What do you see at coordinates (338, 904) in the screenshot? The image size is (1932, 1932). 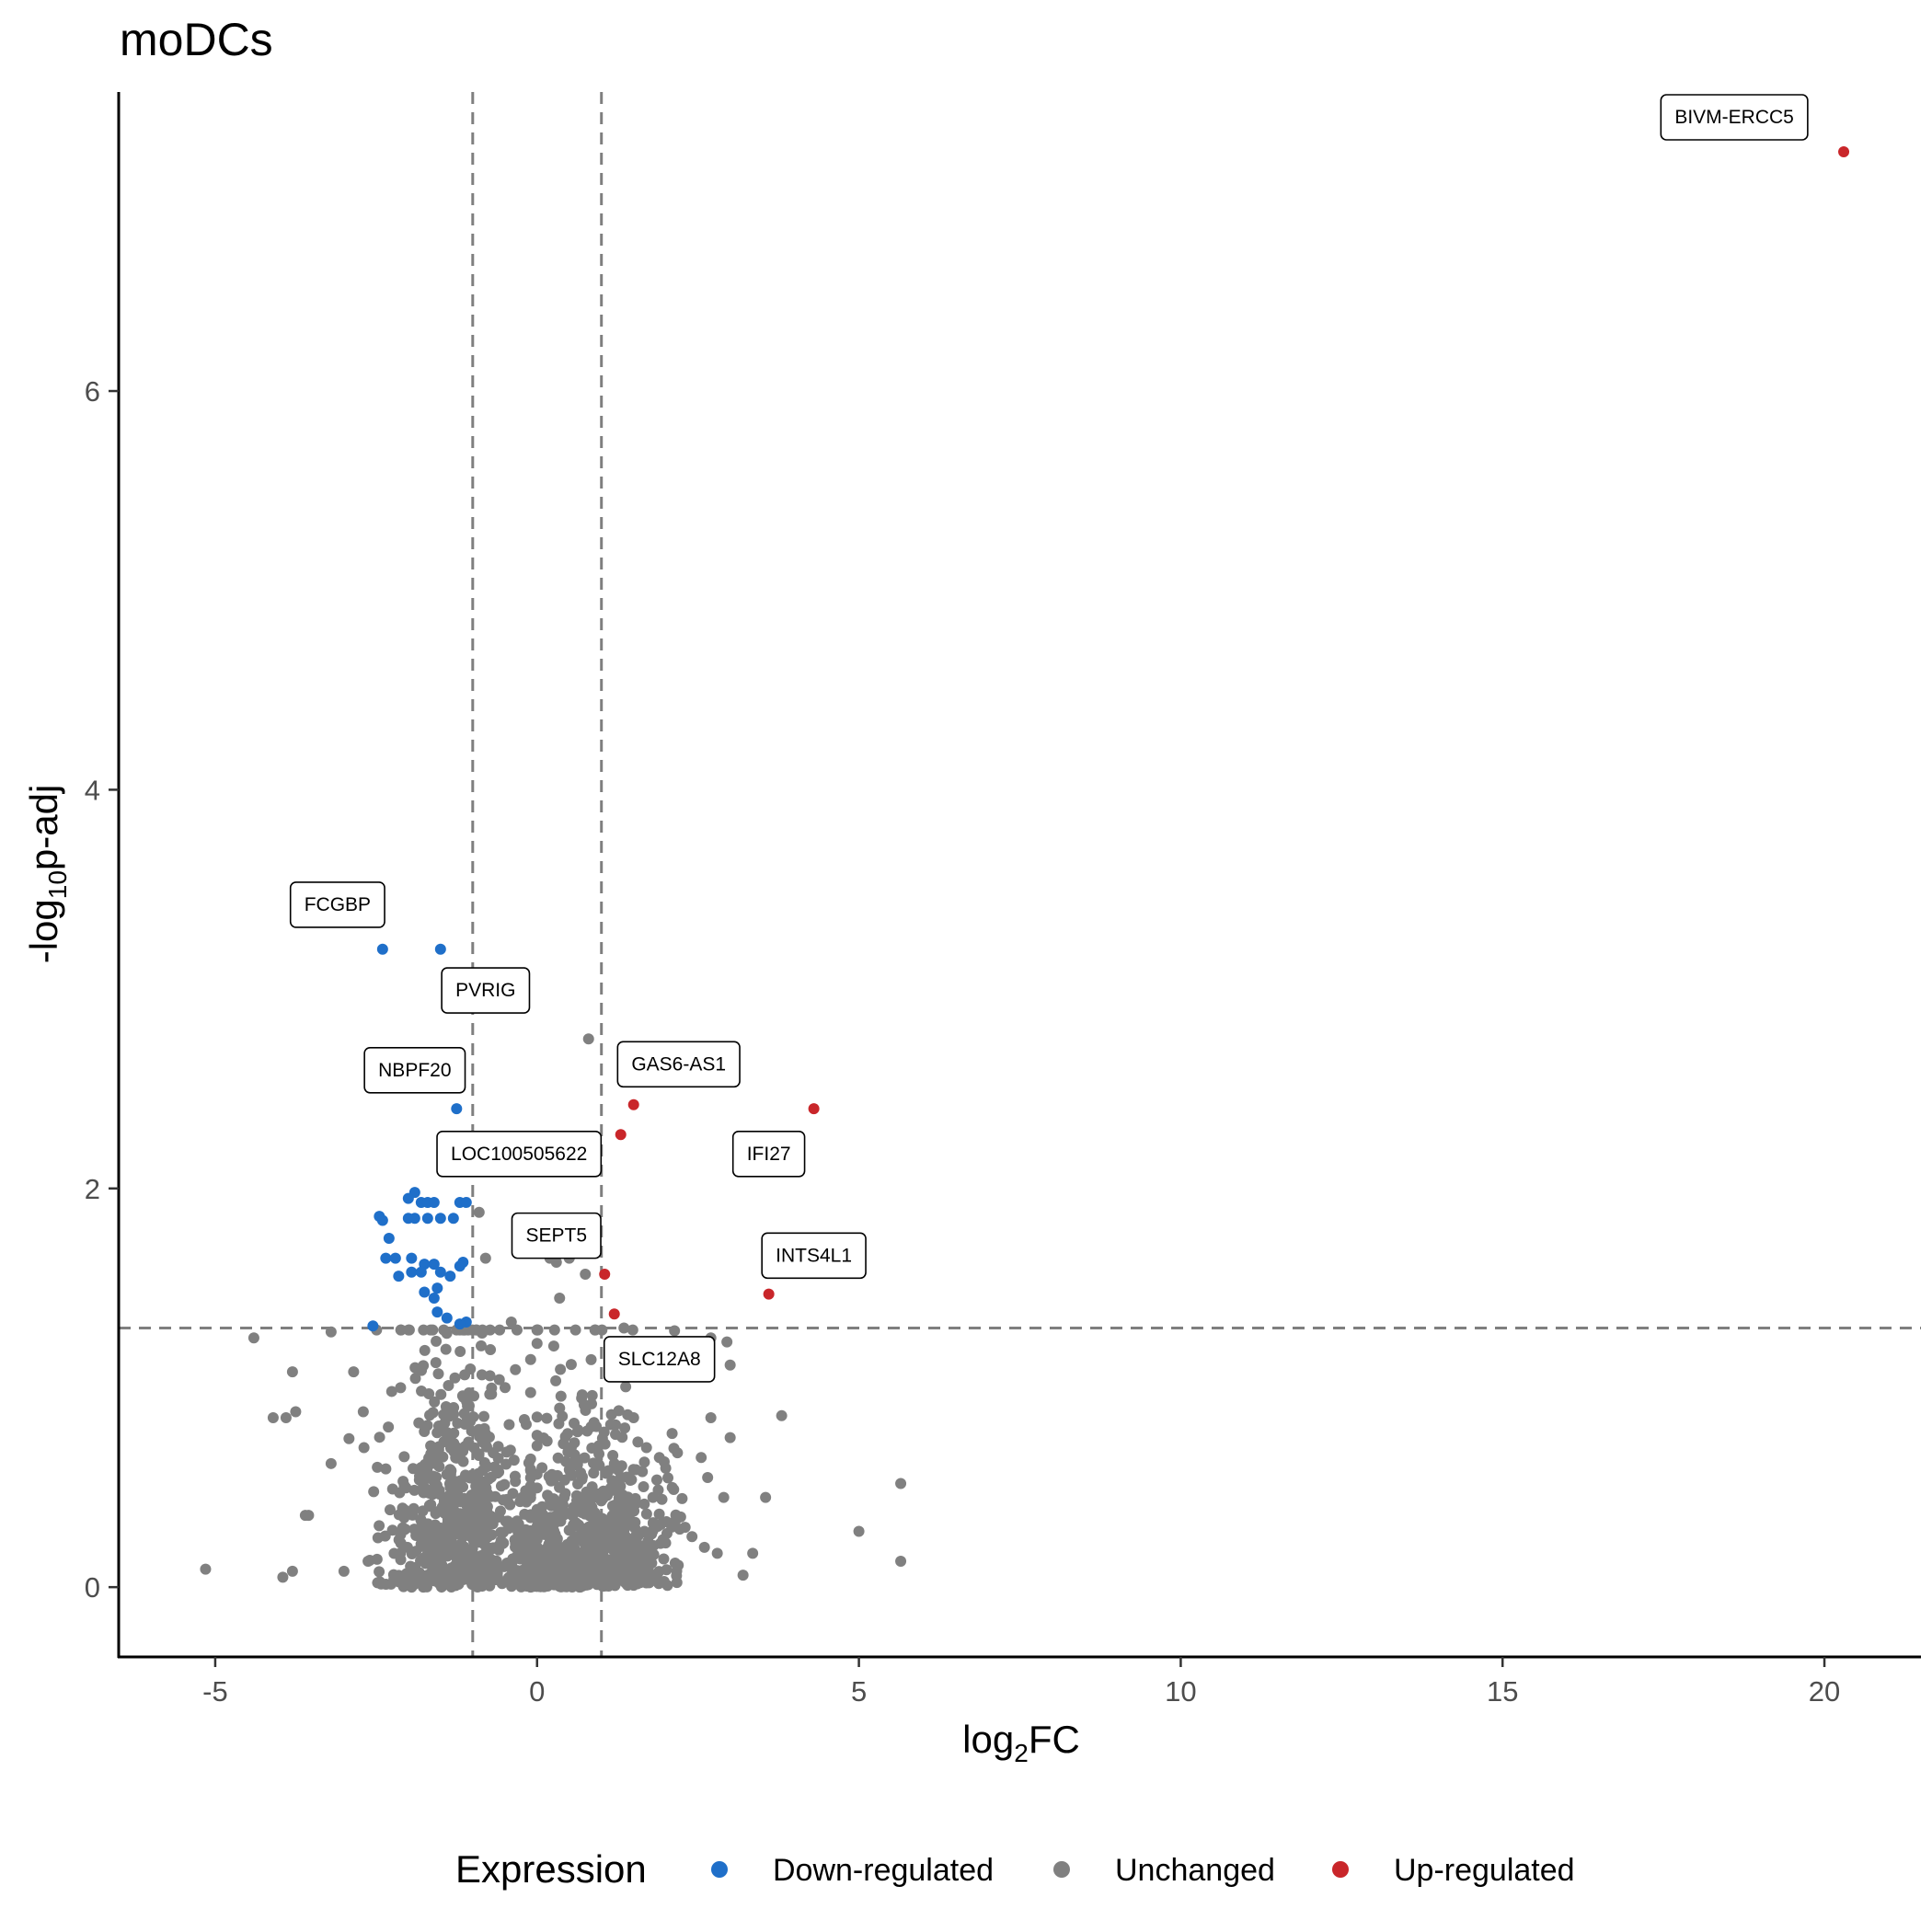 I see `gene-label-text: FCGBP` at bounding box center [338, 904].